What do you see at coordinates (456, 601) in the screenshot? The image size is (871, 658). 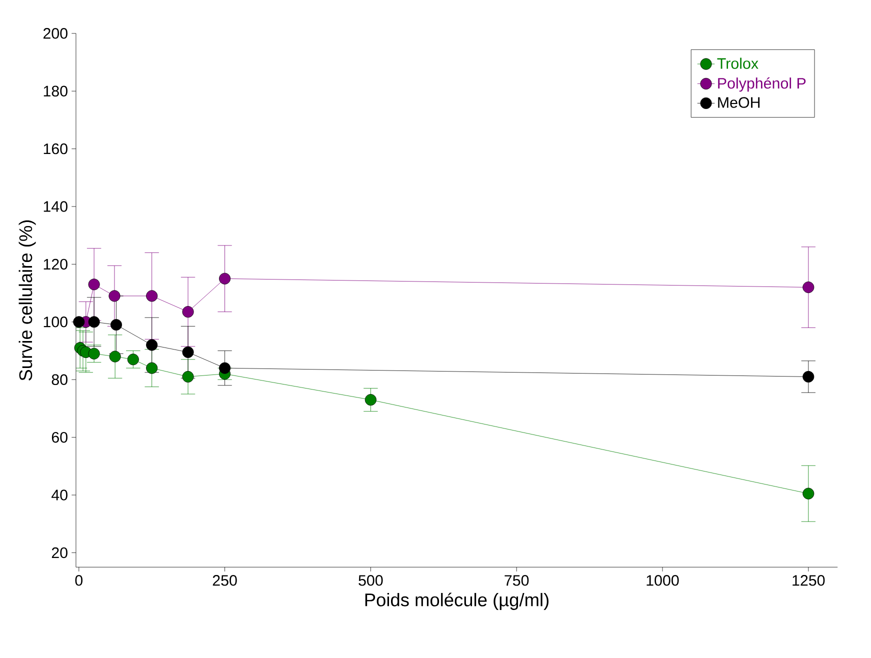 I see `x-axis-title: Poids molécule (µg/ml)` at bounding box center [456, 601].